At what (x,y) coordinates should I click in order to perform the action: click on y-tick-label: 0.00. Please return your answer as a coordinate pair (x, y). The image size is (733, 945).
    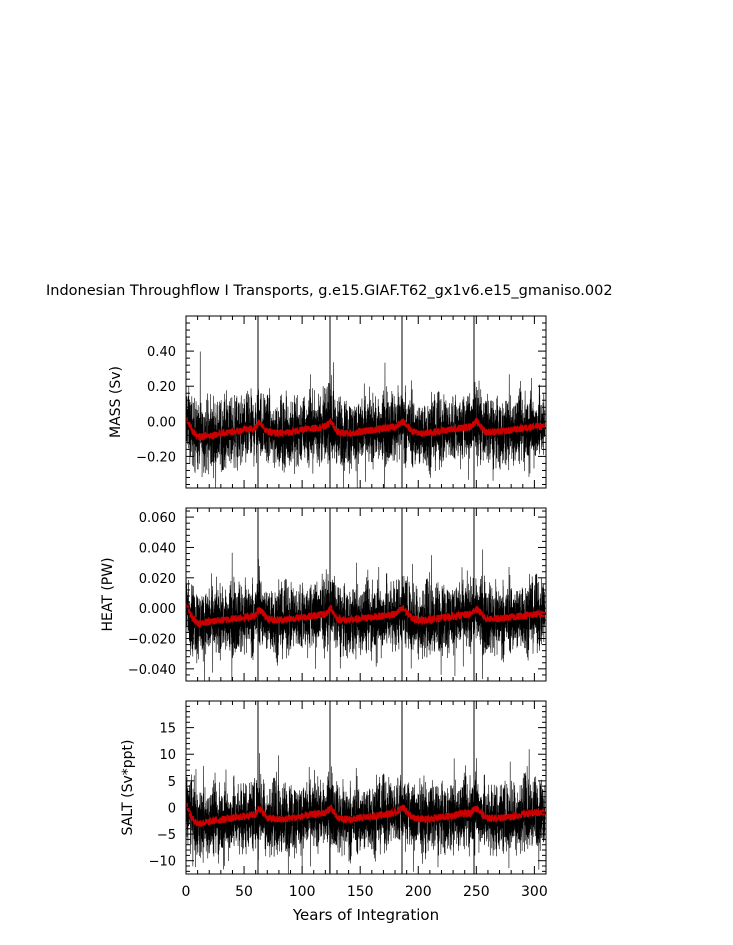
    Looking at the image, I should click on (161, 422).